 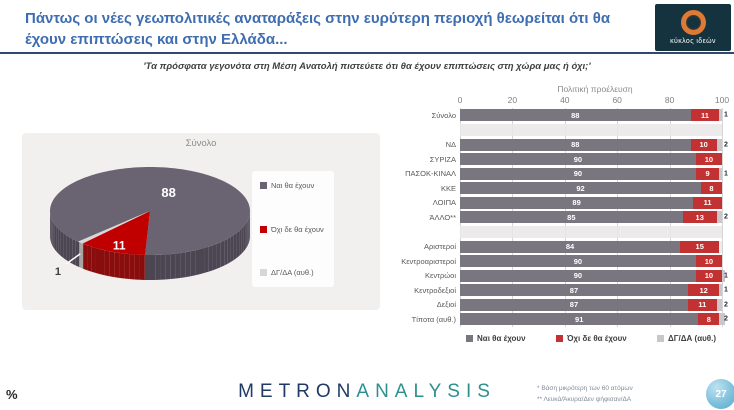 What do you see at coordinates (574, 290) in the screenshot?
I see `bar-segment-yes: 87` at bounding box center [574, 290].